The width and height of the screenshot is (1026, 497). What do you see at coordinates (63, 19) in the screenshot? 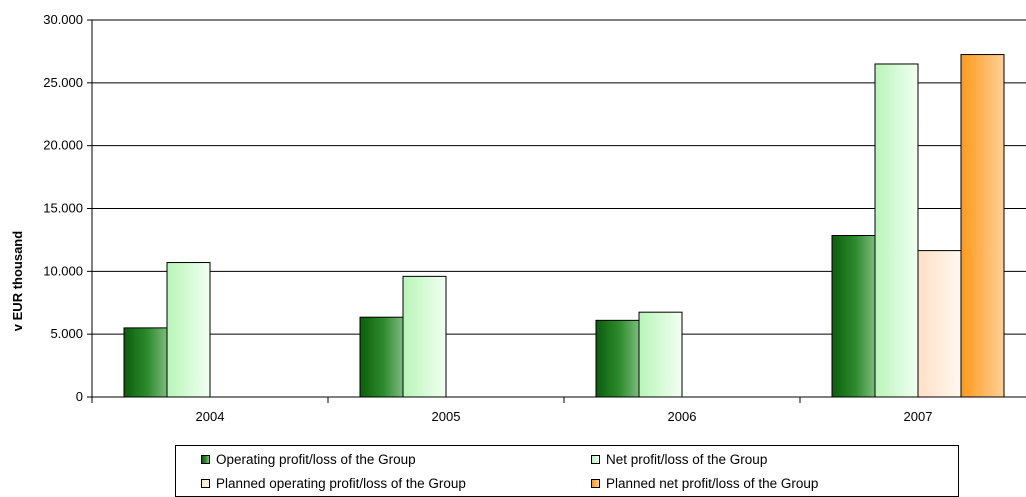
I see `y-tick-label: 30.000` at bounding box center [63, 19].